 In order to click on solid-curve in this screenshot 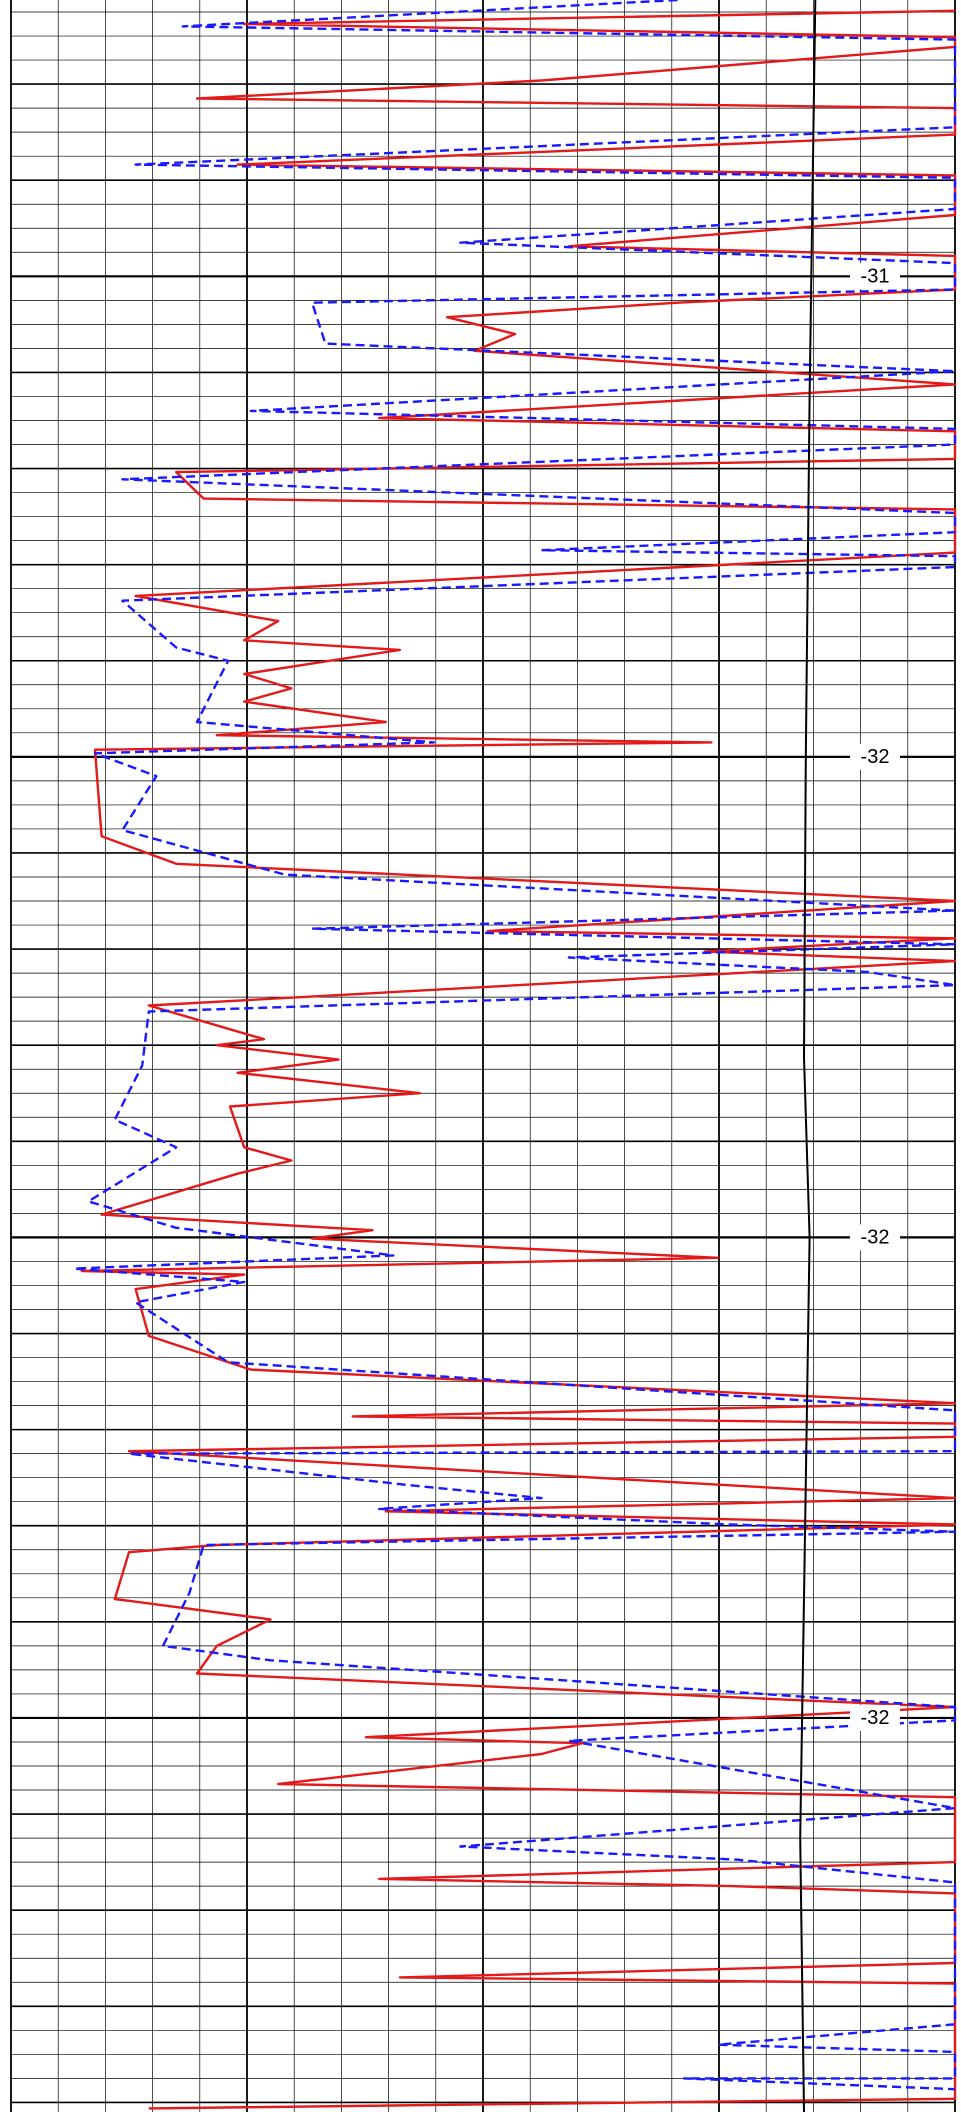, I will do `click(808, 1056)`.